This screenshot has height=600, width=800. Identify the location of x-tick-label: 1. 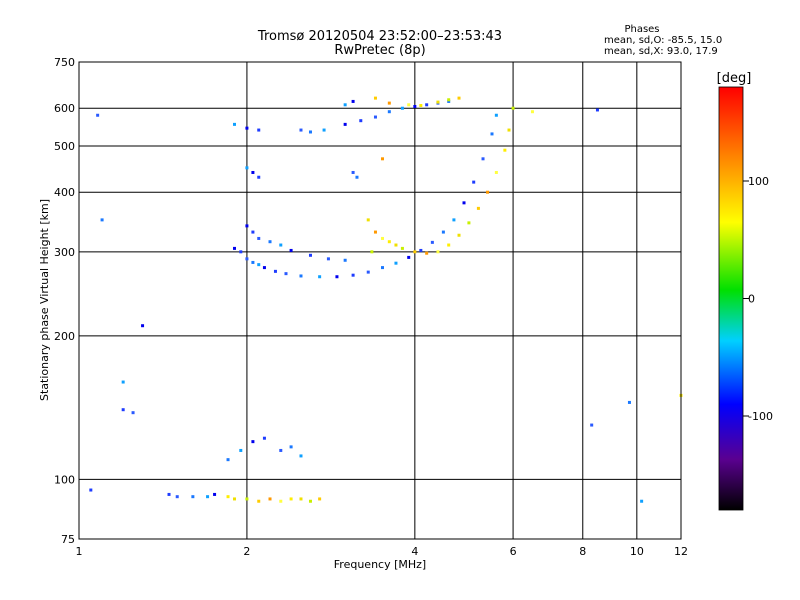
(79, 551).